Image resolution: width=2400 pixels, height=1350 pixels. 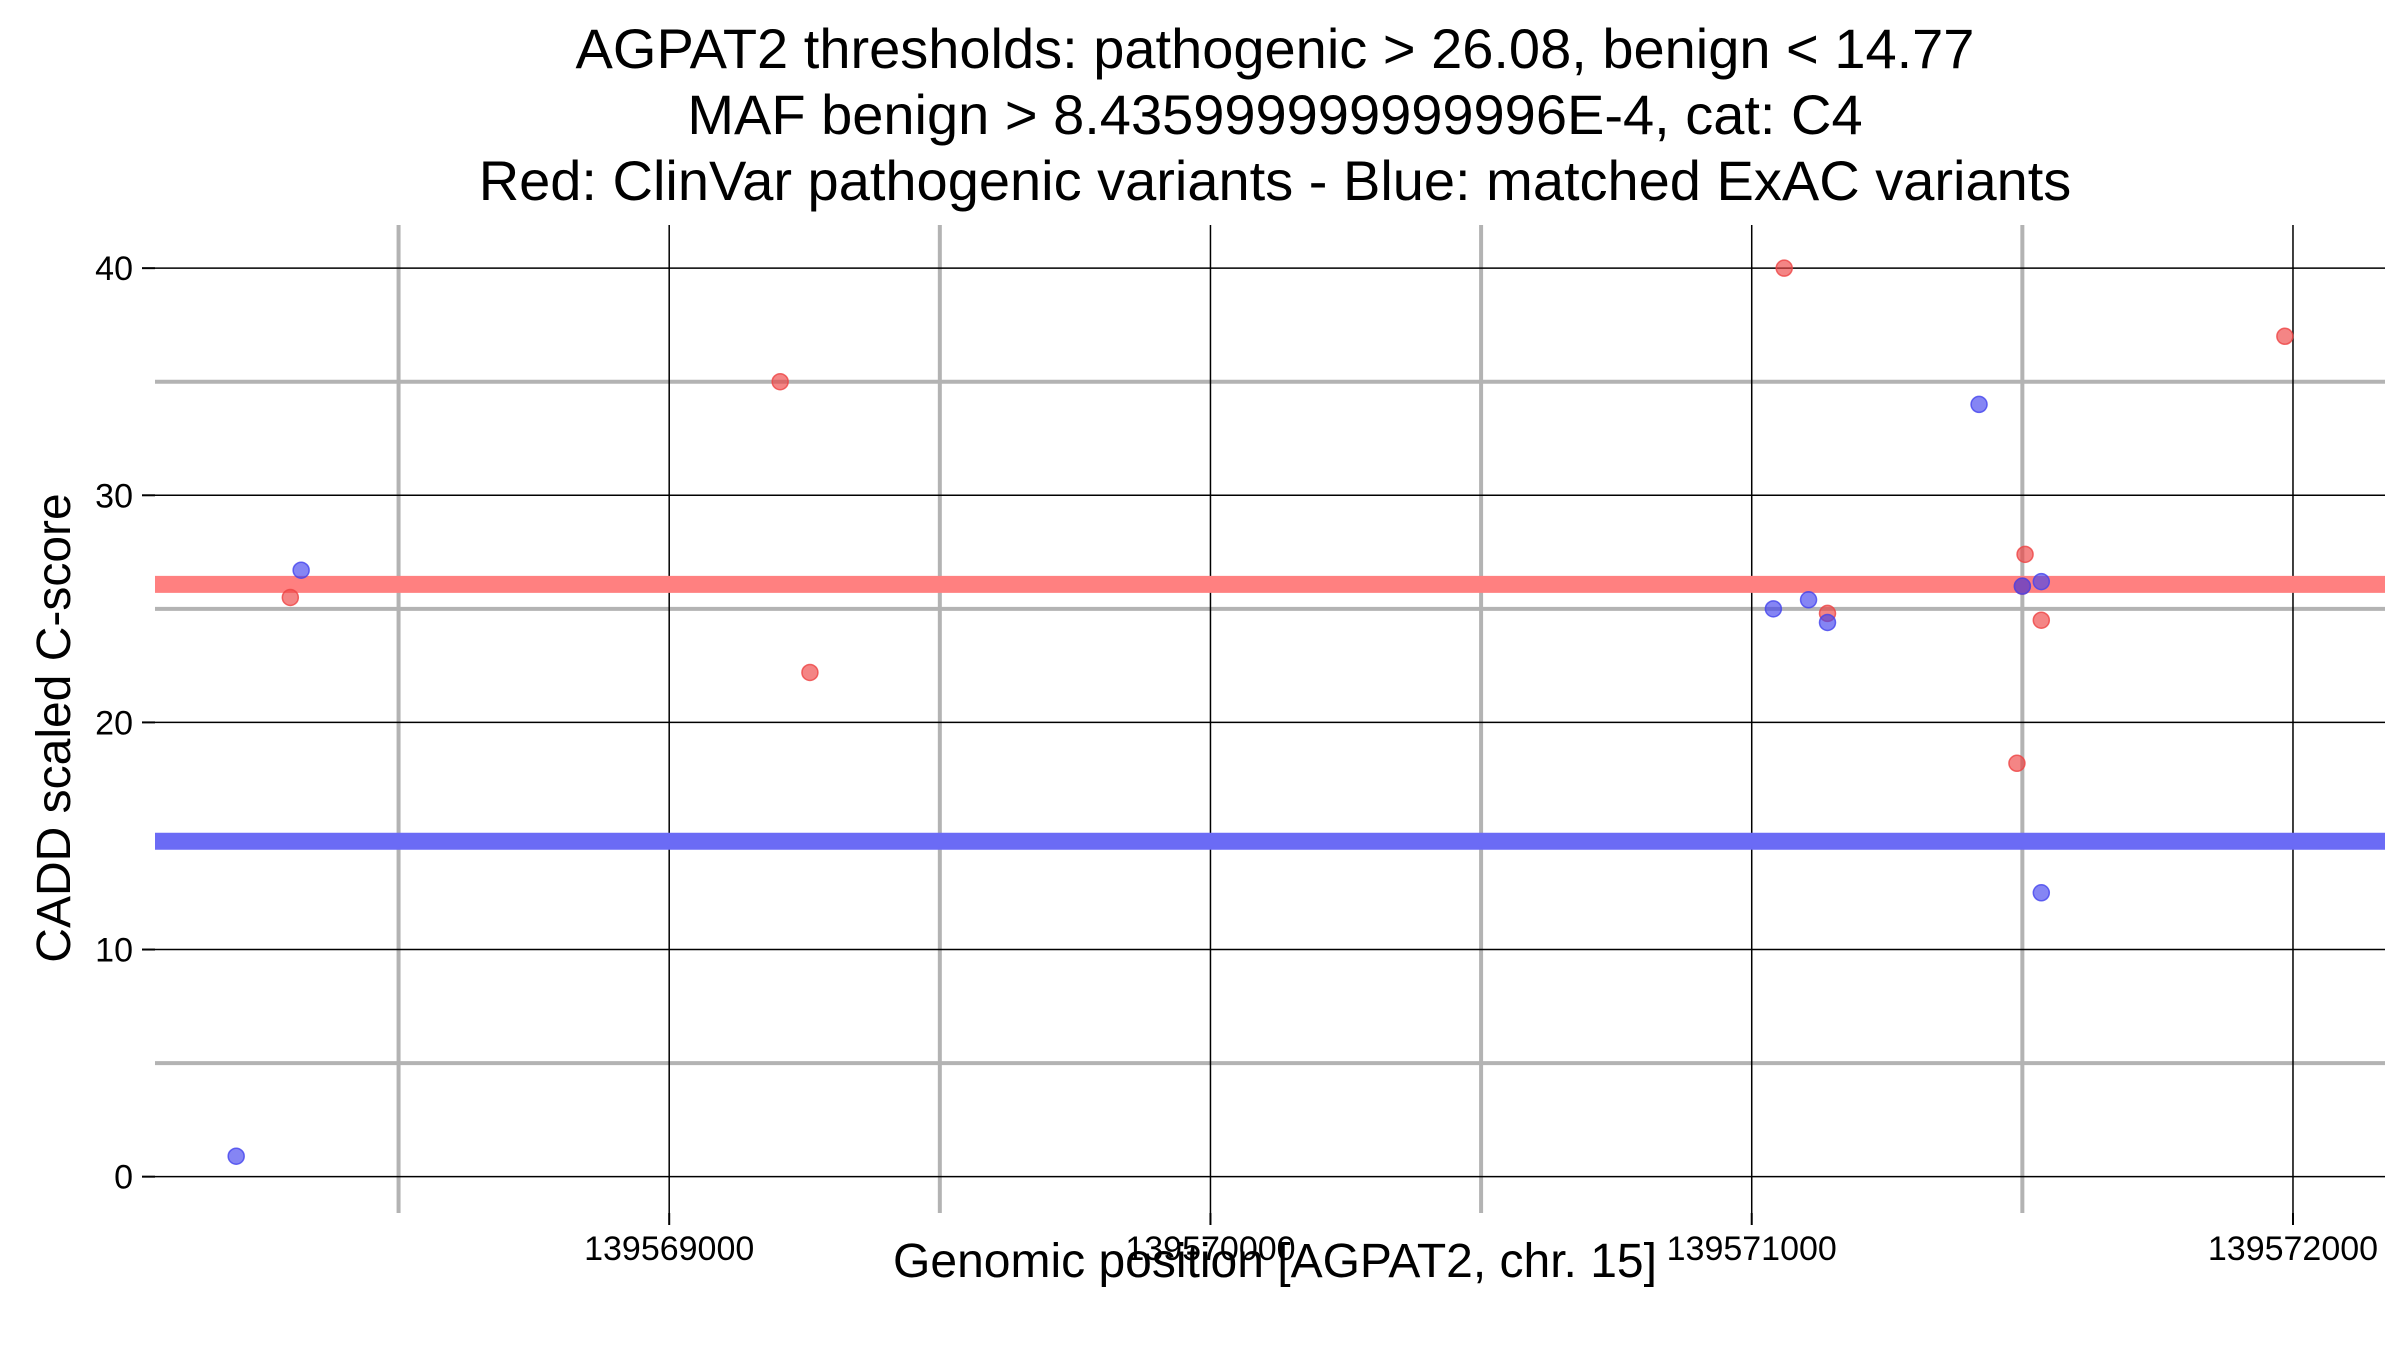 I want to click on x-tick-label: 139570000, so click(x=1210, y=1249).